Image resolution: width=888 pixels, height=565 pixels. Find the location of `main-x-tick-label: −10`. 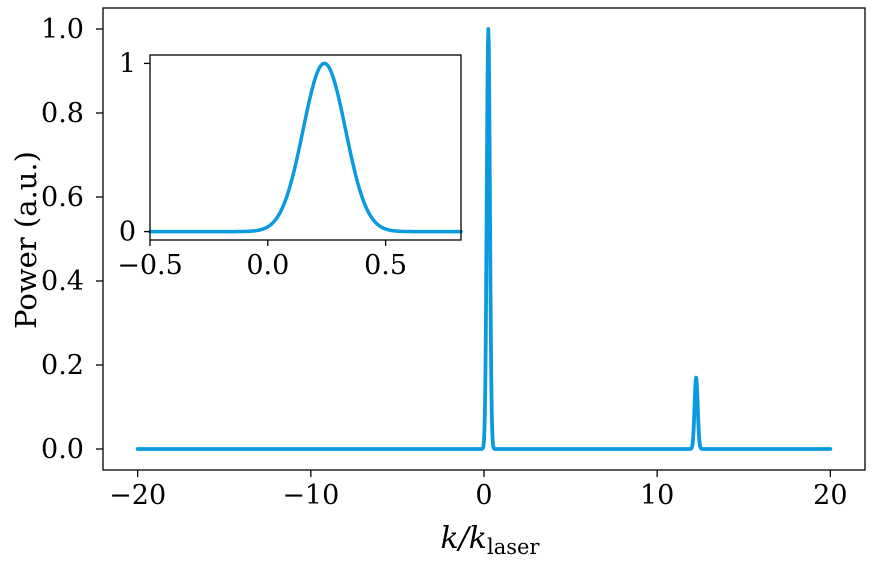

main-x-tick-label: −10 is located at coordinates (310, 495).